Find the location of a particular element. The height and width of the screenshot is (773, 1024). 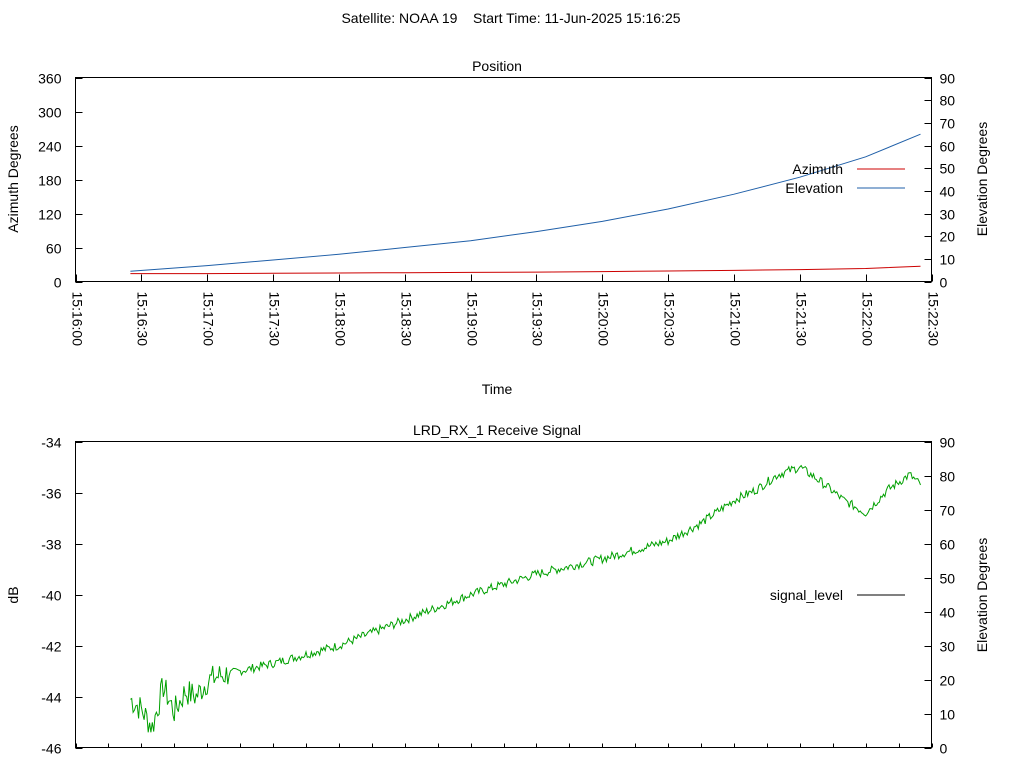

legend-signal-level-label: signal_level is located at coordinates (806, 595).